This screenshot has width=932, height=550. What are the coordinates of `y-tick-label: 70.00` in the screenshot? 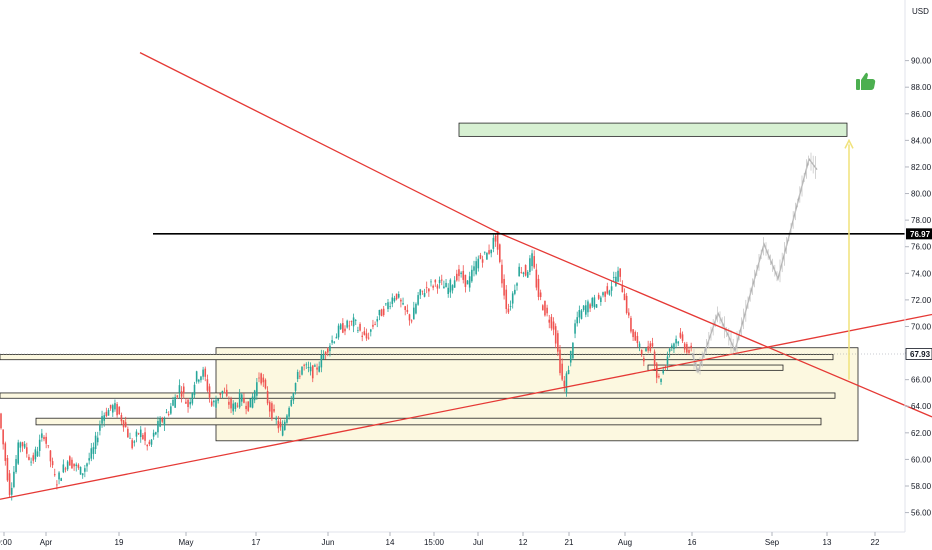 It's located at (921, 326).